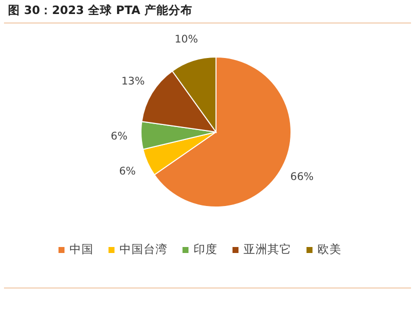 The height and width of the screenshot is (309, 415). I want to click on legend-label: 中国台湾, so click(144, 249).